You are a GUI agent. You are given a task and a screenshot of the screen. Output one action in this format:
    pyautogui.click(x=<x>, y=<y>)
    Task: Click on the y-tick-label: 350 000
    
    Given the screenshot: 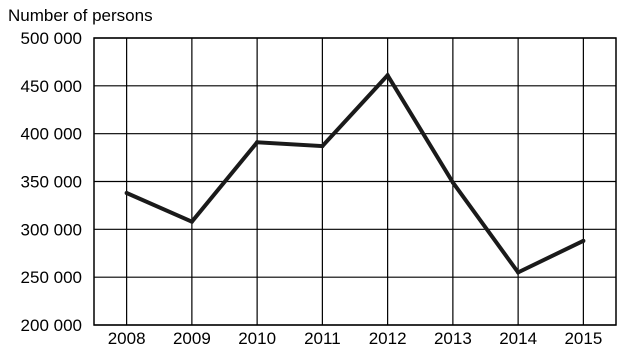 What is the action you would take?
    pyautogui.click(x=51, y=182)
    